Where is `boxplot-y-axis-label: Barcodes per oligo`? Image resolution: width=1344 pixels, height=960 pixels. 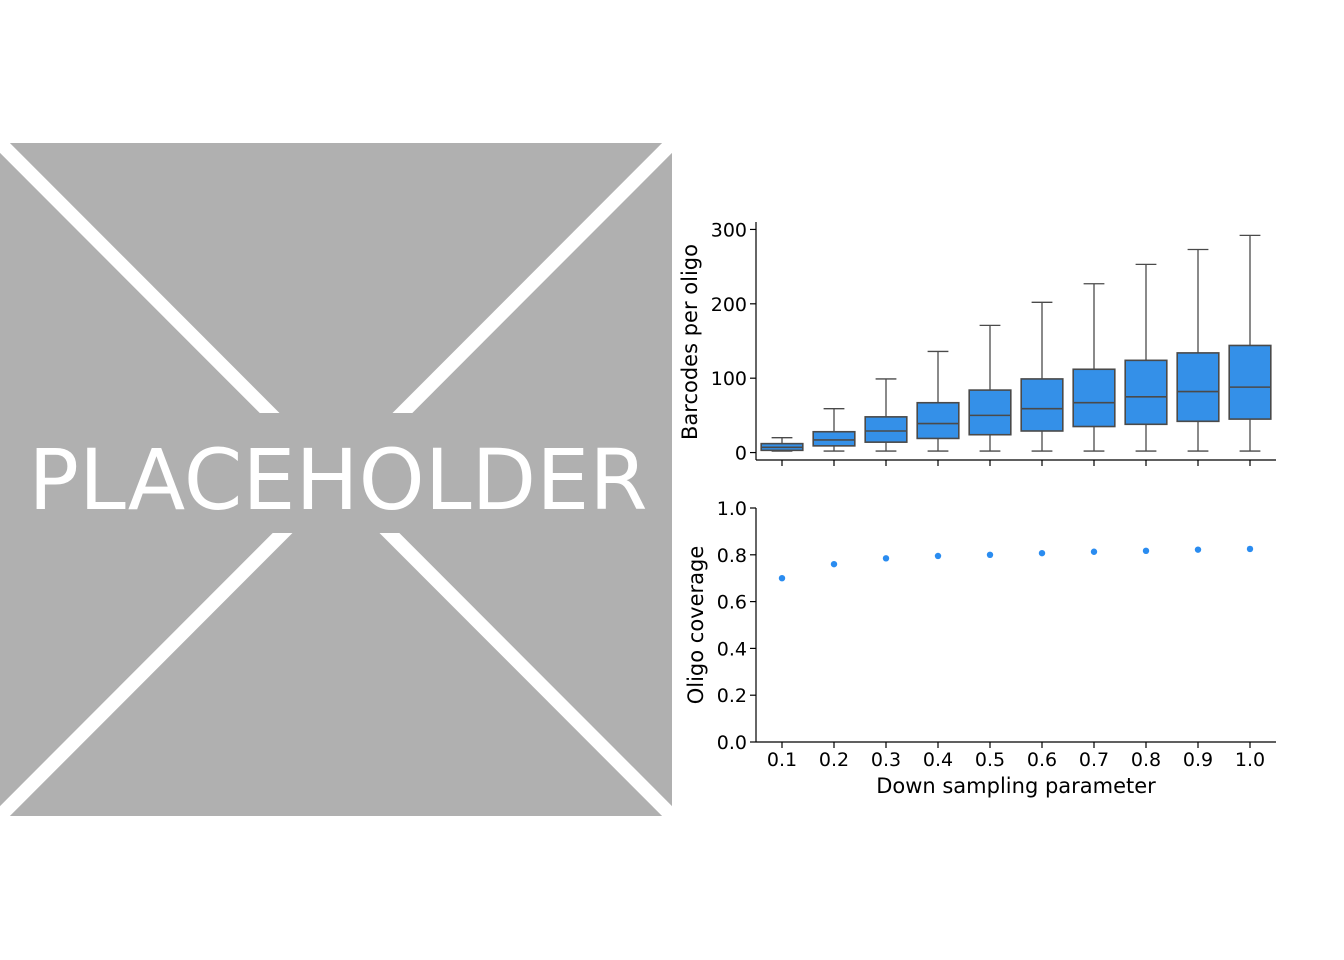
boxplot-y-axis-label: Barcodes per oligo is located at coordinates (690, 342).